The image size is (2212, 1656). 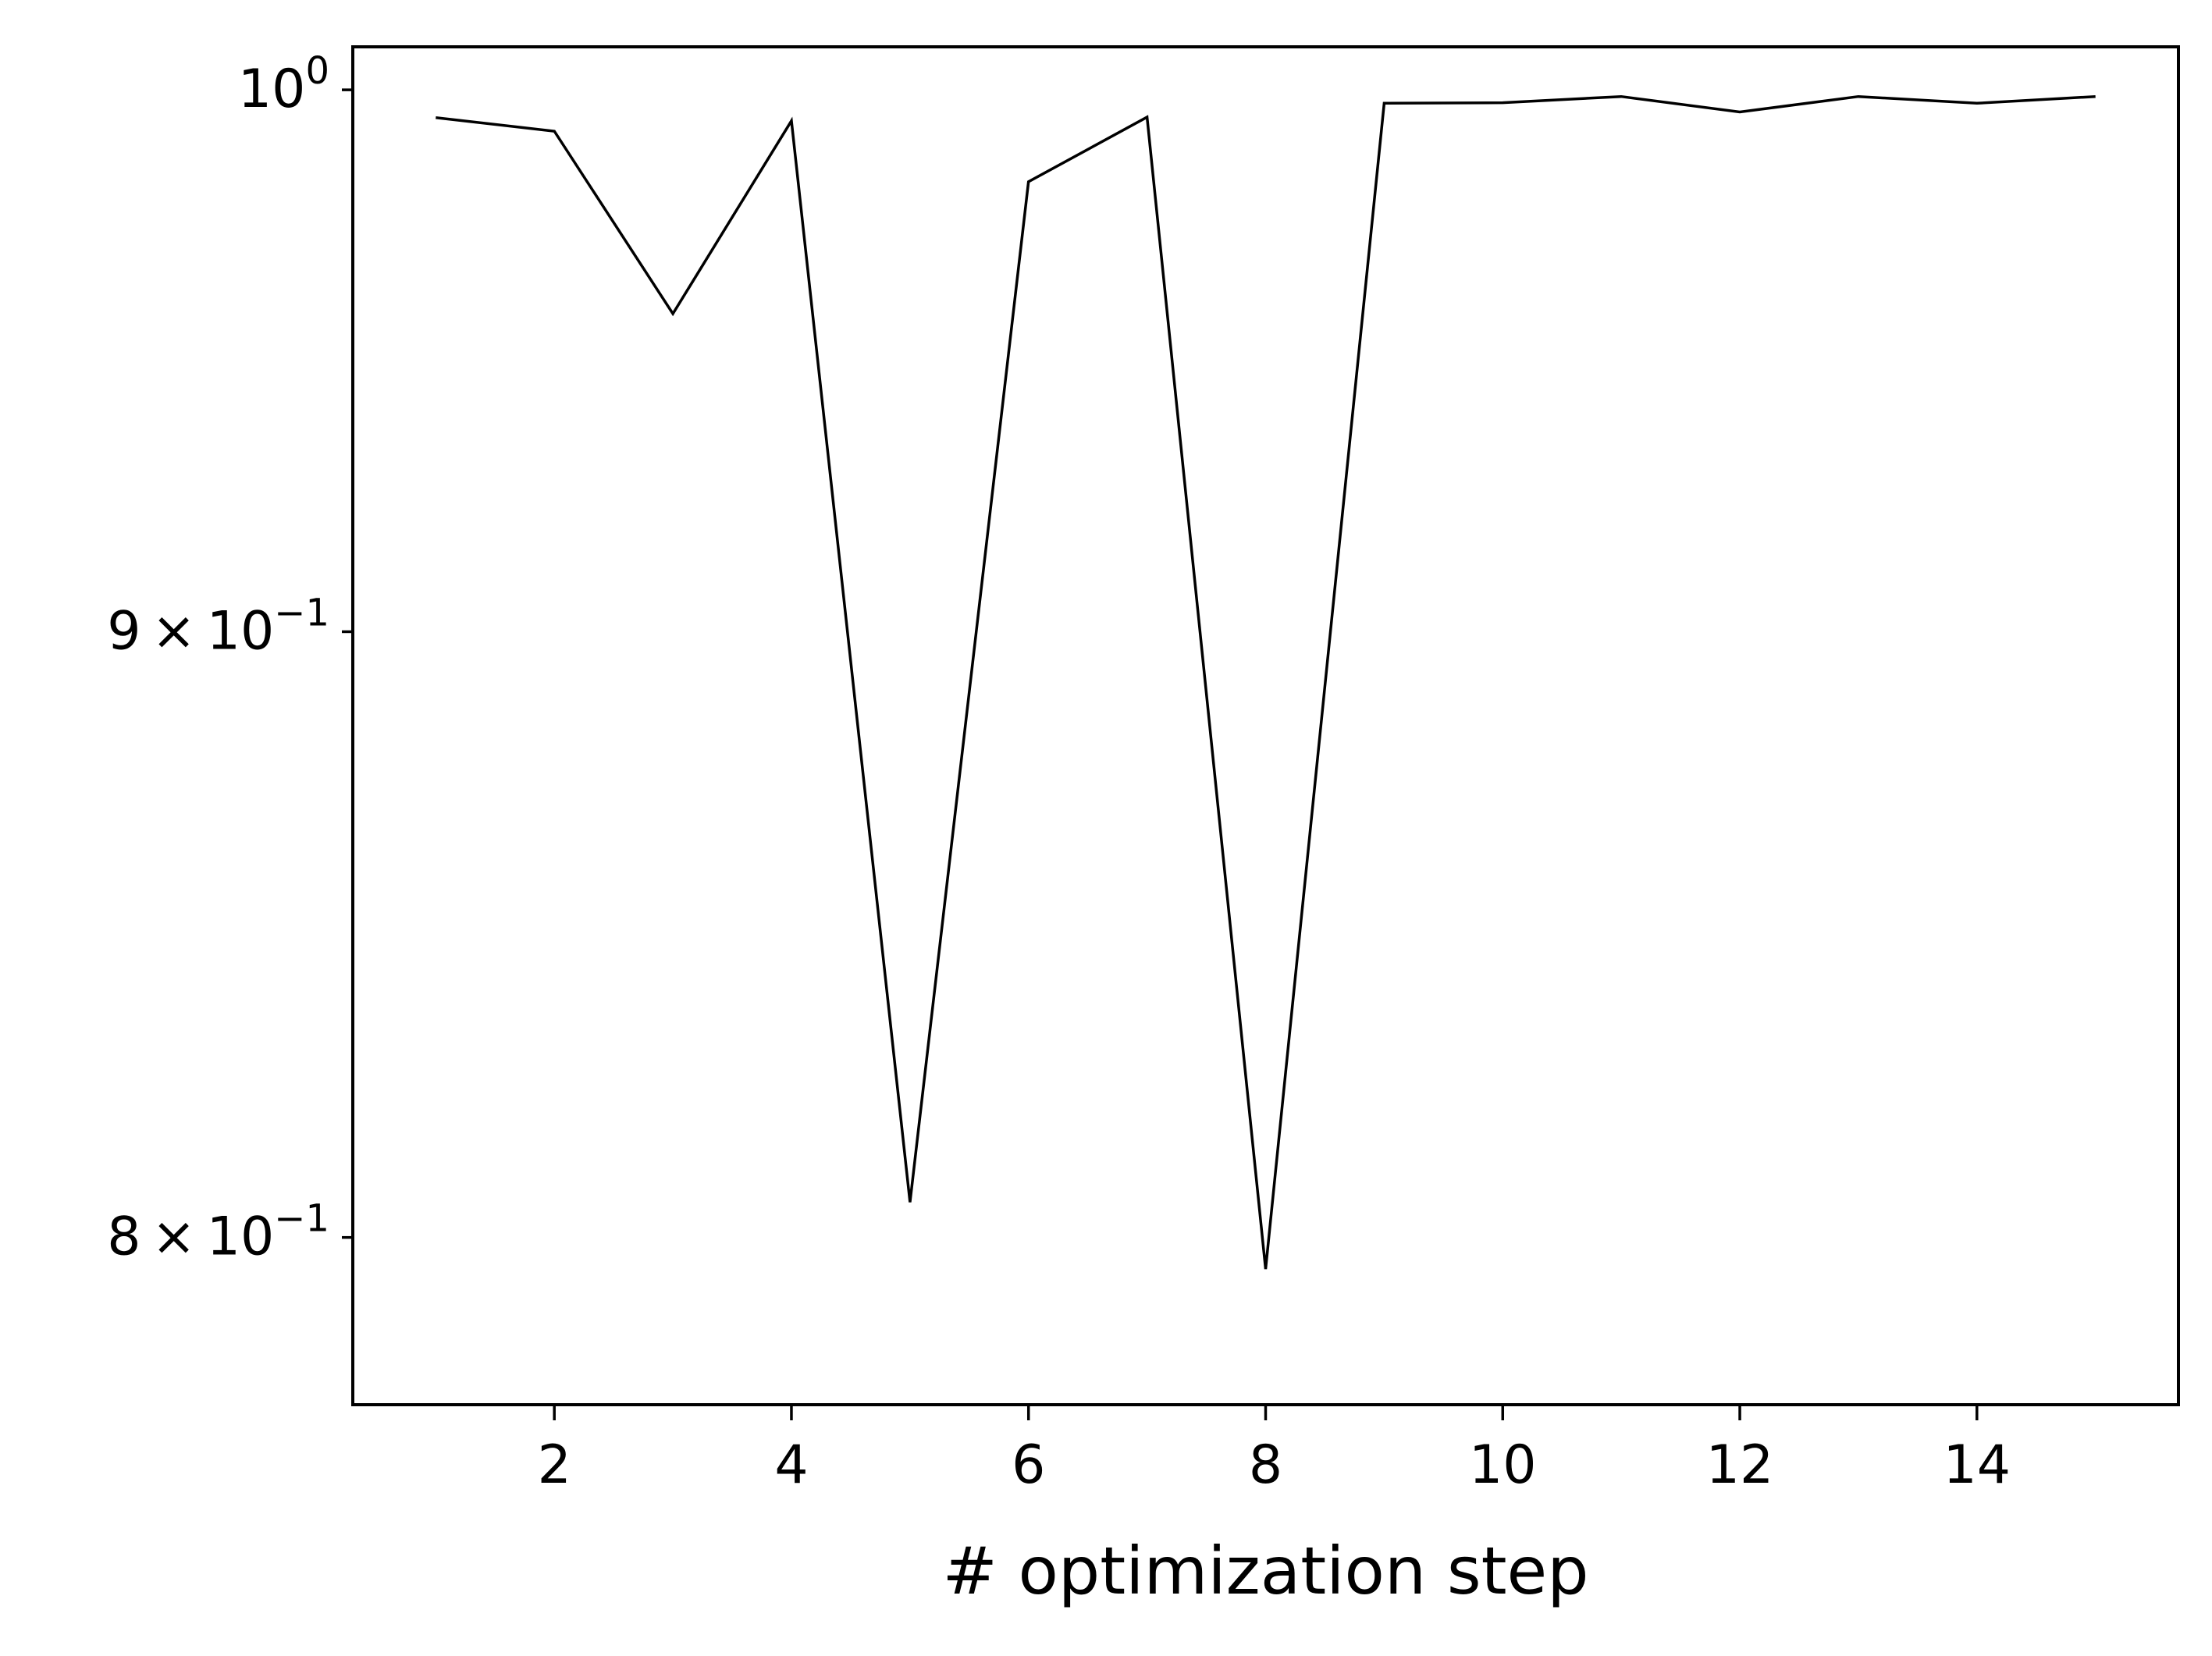 What do you see at coordinates (1029, 1465) in the screenshot?
I see `x-tick-label: 6` at bounding box center [1029, 1465].